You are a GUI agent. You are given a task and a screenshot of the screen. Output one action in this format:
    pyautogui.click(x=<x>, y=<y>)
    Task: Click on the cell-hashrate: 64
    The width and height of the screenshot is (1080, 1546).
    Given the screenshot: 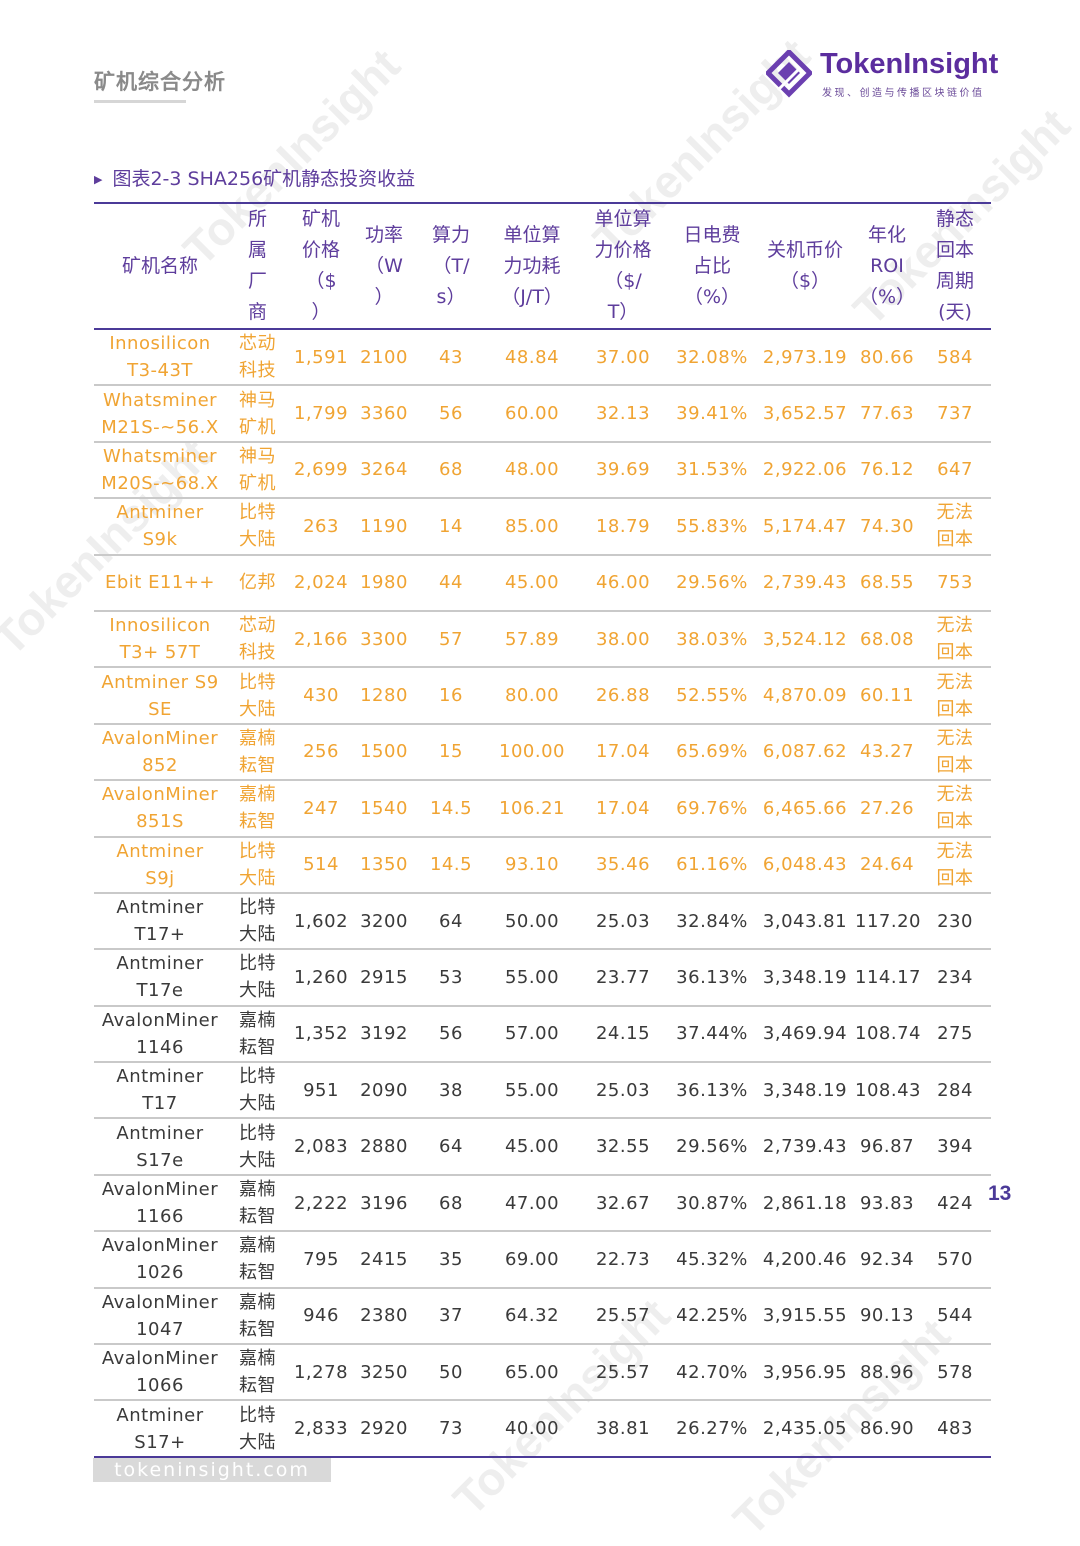 What is the action you would take?
    pyautogui.click(x=451, y=1147)
    